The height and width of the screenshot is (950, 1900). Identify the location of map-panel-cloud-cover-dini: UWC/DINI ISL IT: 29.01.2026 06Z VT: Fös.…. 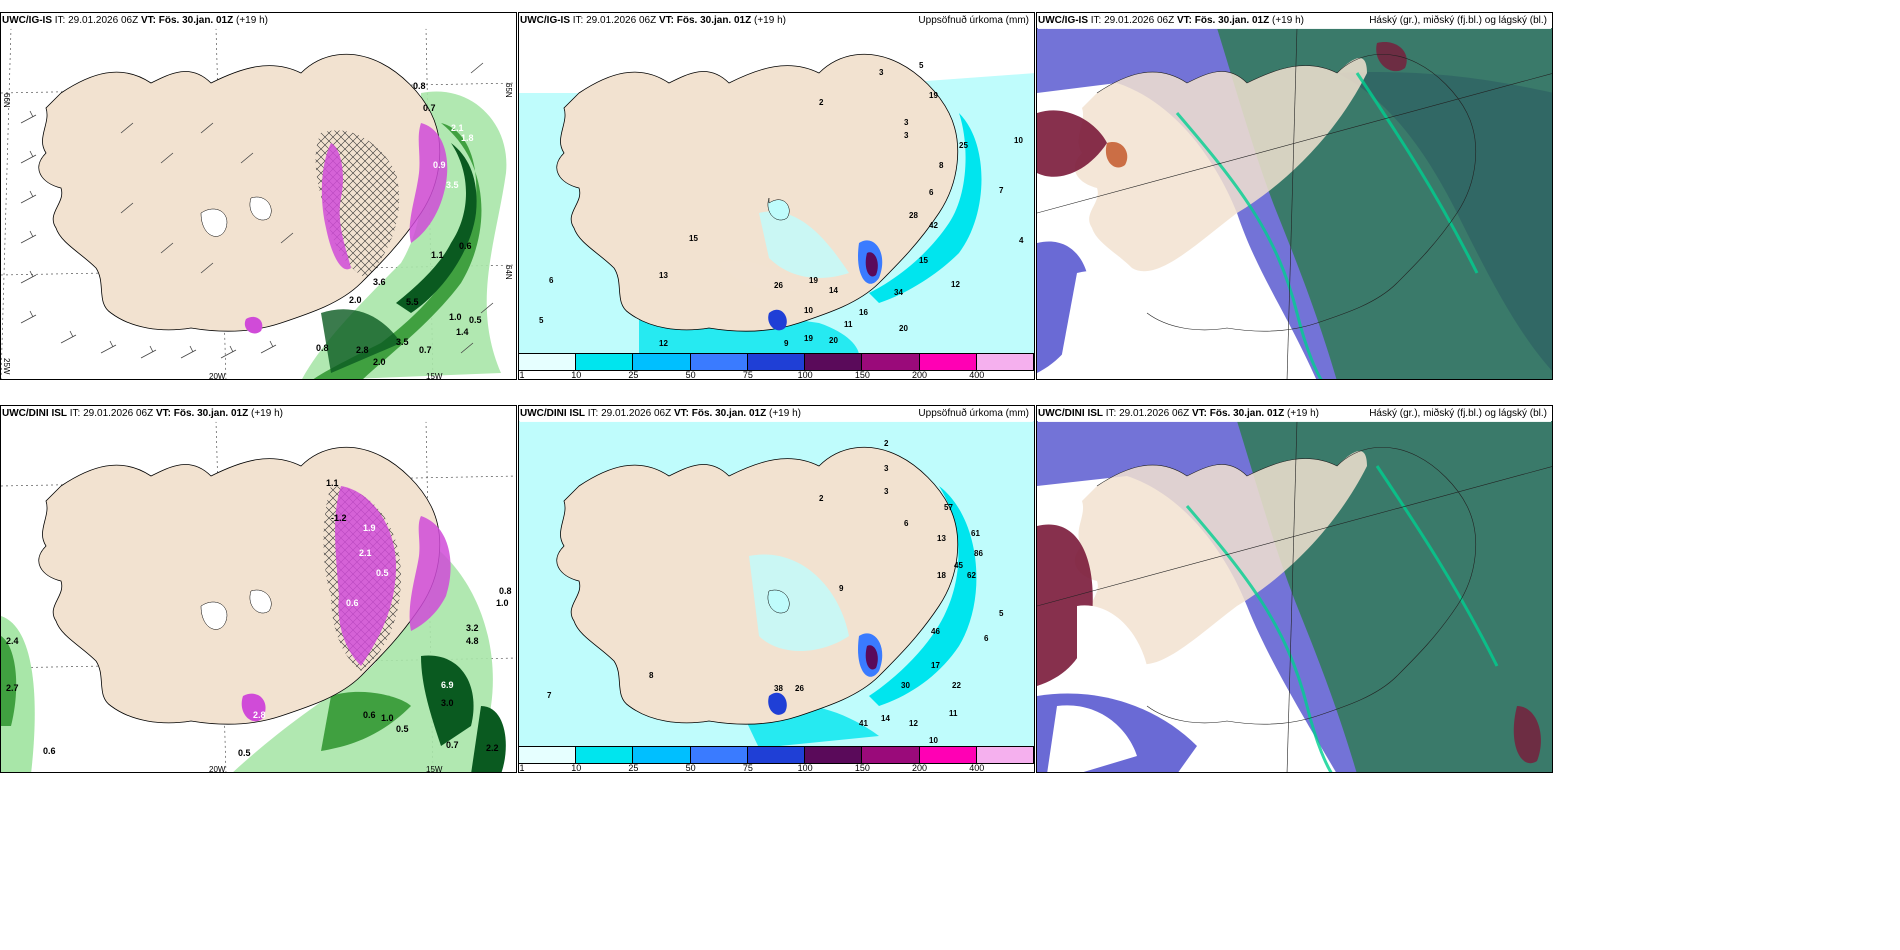
(1294, 589).